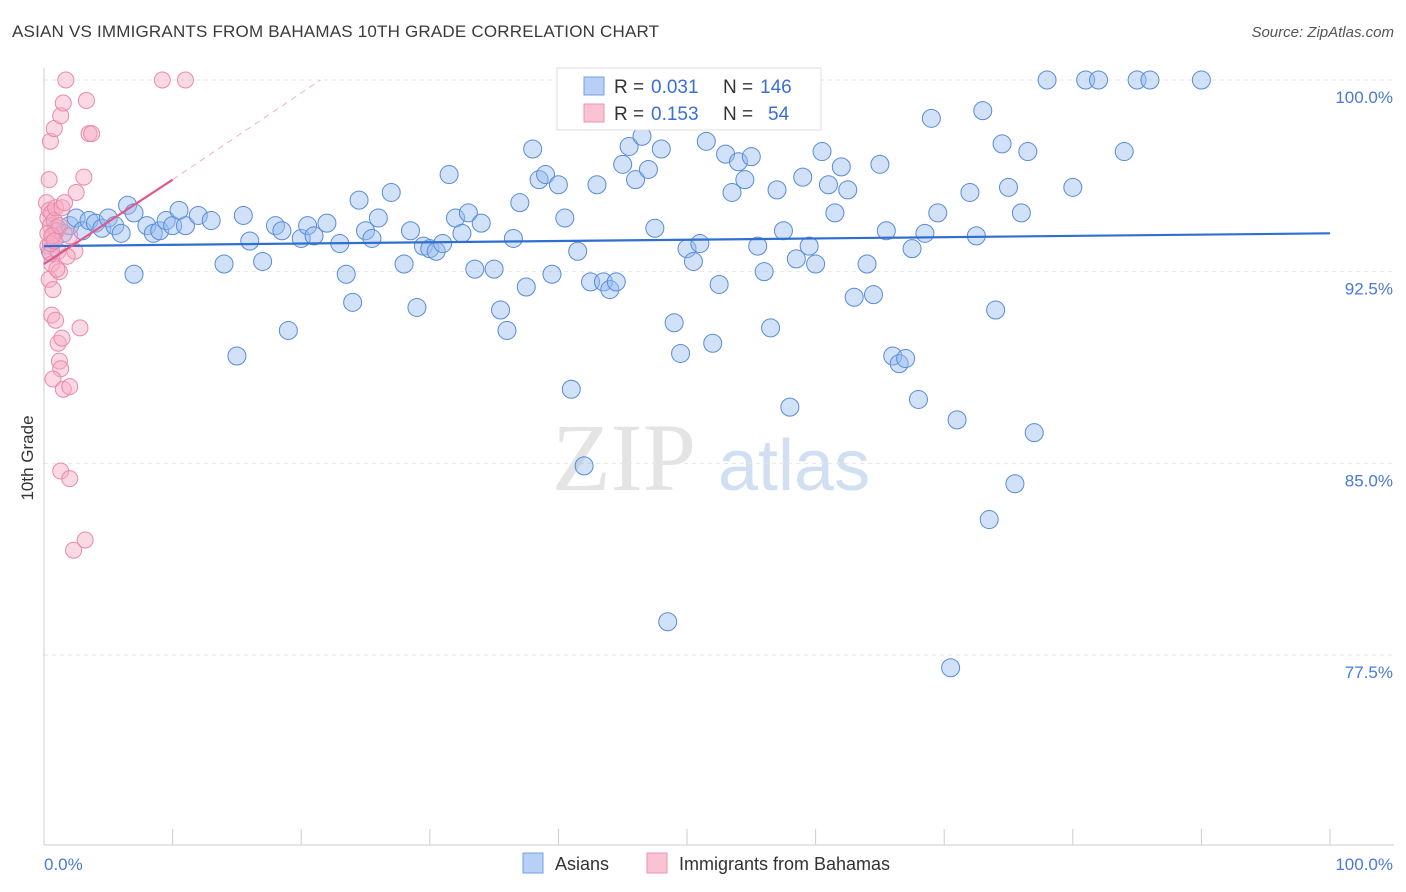  What do you see at coordinates (687, 240) in the screenshot?
I see `asians-trend-line` at bounding box center [687, 240].